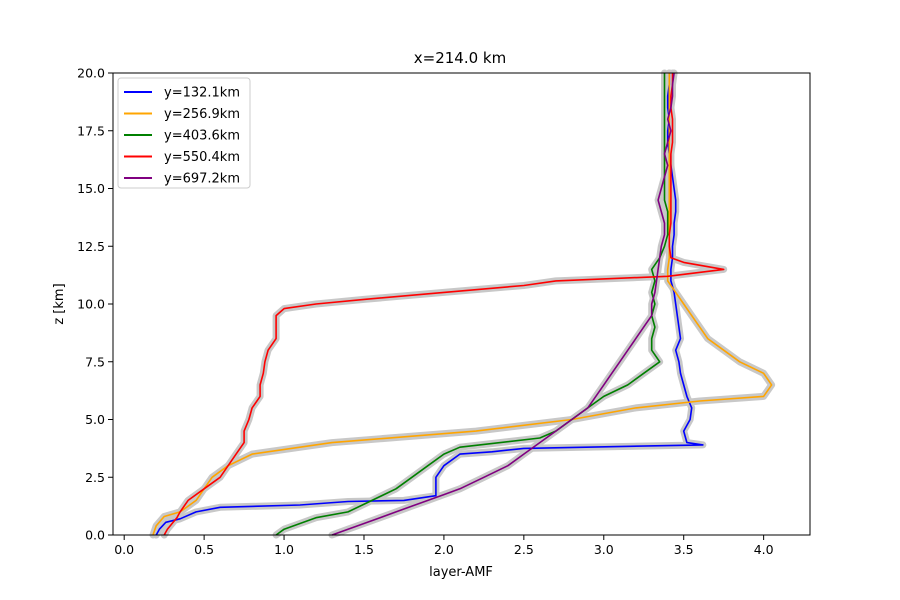 Image resolution: width=900 pixels, height=600 pixels. Describe the element at coordinates (524, 549) in the screenshot. I see `x-tick-label: 2.5` at that location.